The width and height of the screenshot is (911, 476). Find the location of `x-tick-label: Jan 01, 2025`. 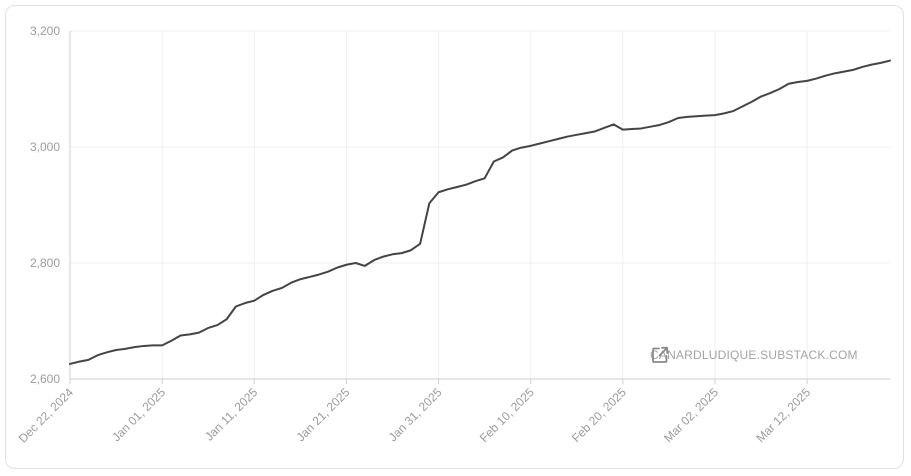

x-tick-label: Jan 01, 2025 is located at coordinates (138, 414).